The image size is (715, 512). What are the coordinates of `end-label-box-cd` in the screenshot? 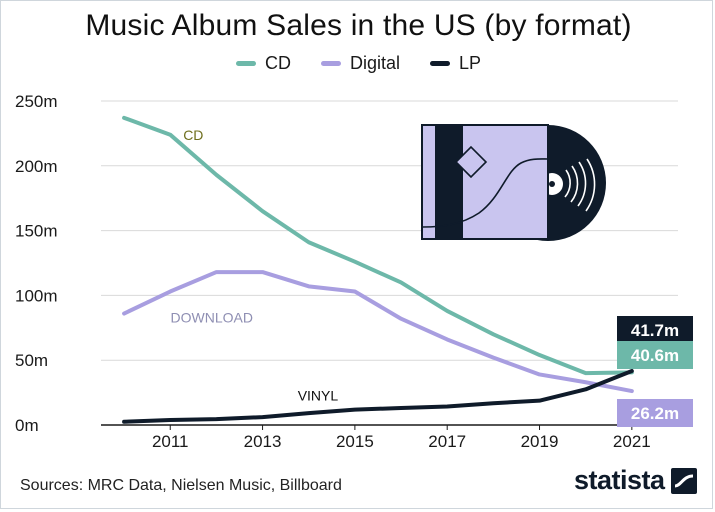 It's located at (655, 355).